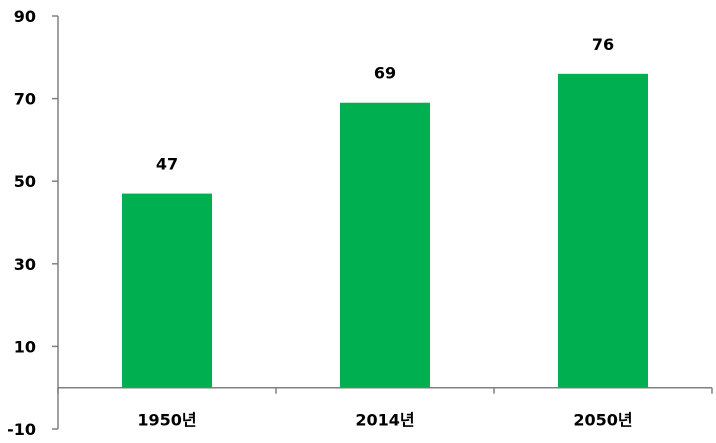 The image size is (716, 443). What do you see at coordinates (32, 223) in the screenshot?
I see `y-axis-ticks: -10 10 30 50 70 90` at bounding box center [32, 223].